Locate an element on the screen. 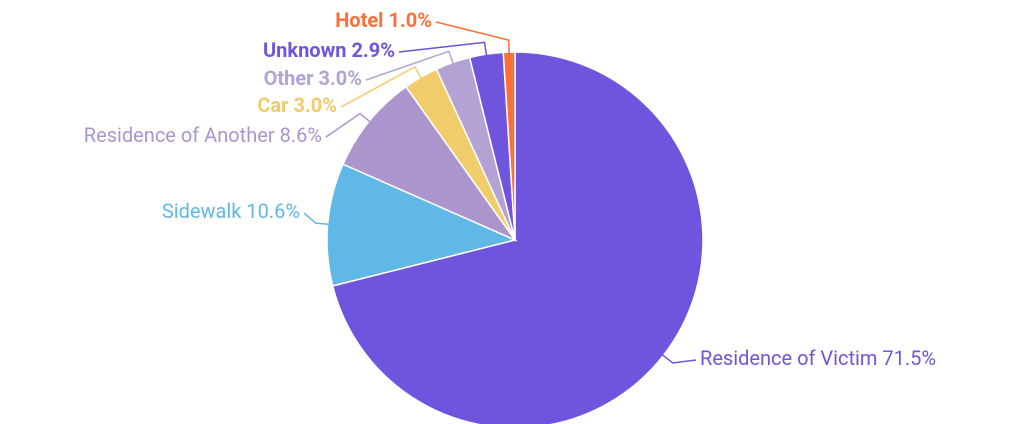 The image size is (1011, 424). slice-label-value: 2.9% is located at coordinates (373, 50).